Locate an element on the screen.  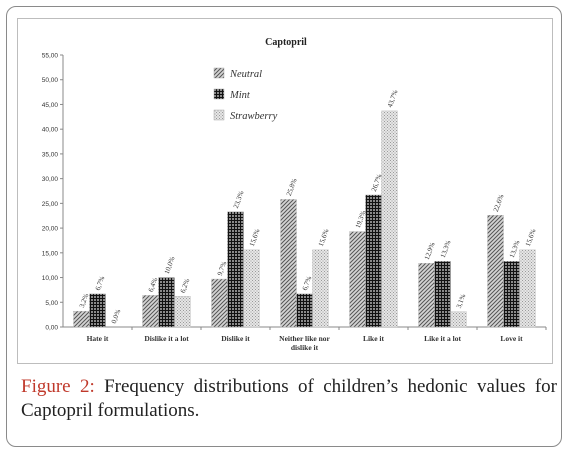
data-label: 12,9% is located at coordinates (430, 251).